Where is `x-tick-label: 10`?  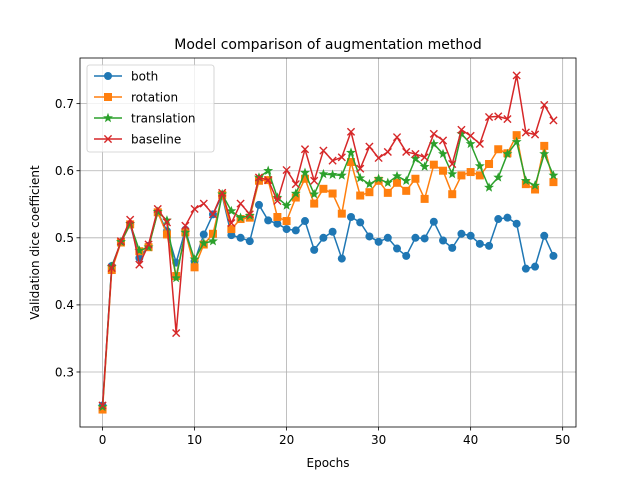 x-tick-label: 10 is located at coordinates (194, 440).